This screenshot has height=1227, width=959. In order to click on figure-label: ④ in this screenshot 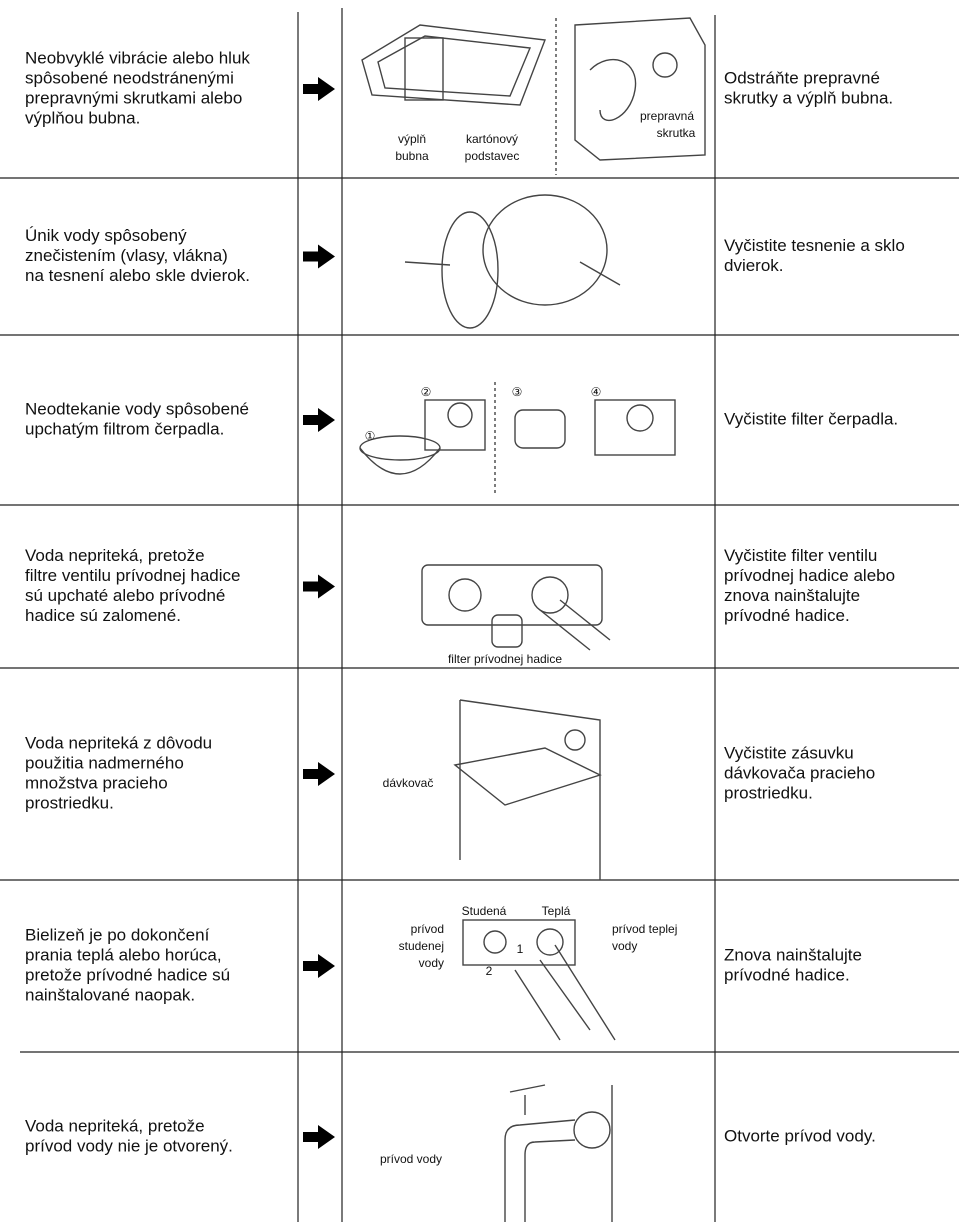, I will do `click(596, 392)`.